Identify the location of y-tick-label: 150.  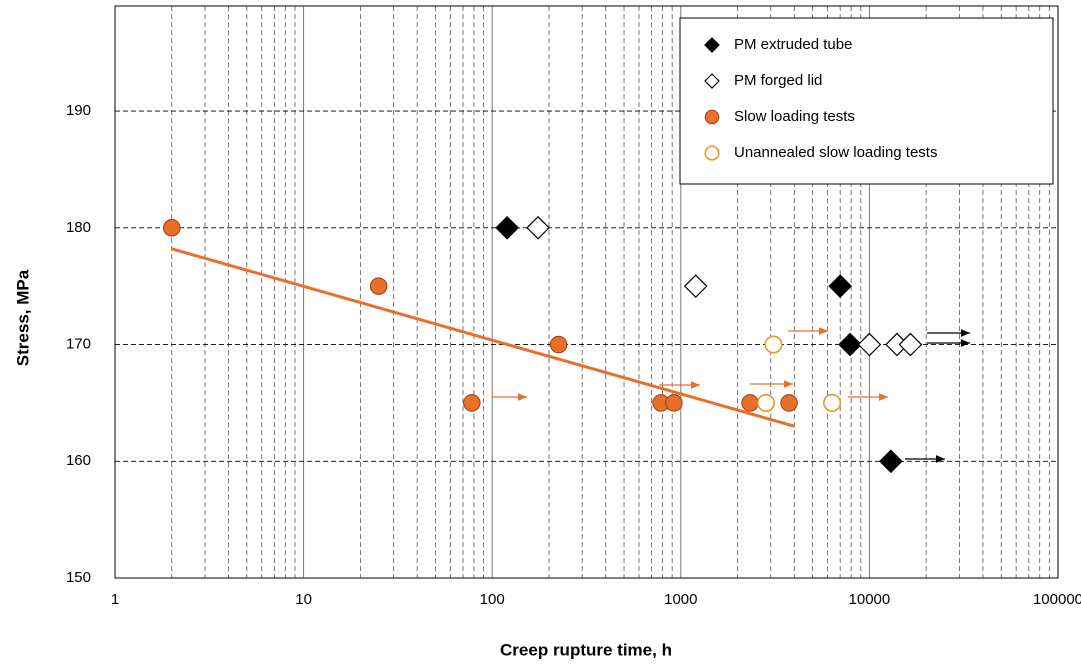
(78, 577).